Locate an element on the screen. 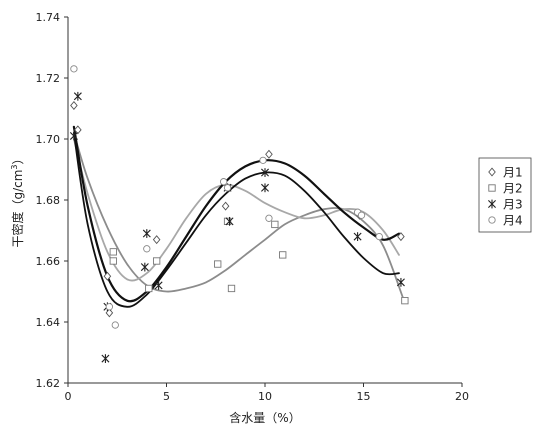 The image size is (547, 431). legend-label-1: 月1 is located at coordinates (513, 173).